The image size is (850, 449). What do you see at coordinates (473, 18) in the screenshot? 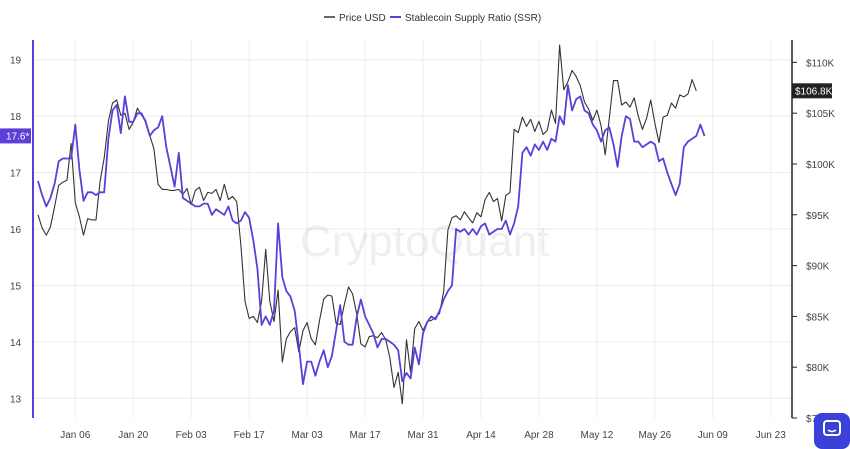
I see `legend-ssr-label: Stablecoin Supply Ratio (SSR)` at bounding box center [473, 18].